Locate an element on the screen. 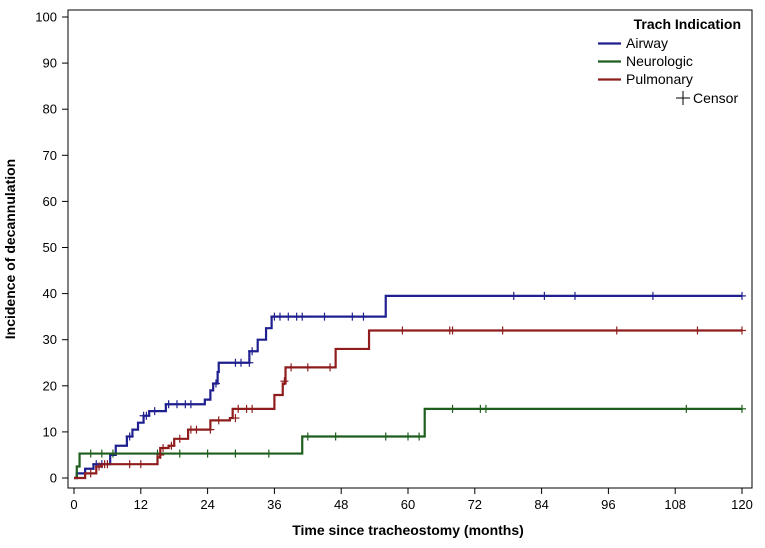 The height and width of the screenshot is (548, 765). y-axis: 0 10 20 30 40 50 60 70 80 90 100 is located at coordinates (51, 248).